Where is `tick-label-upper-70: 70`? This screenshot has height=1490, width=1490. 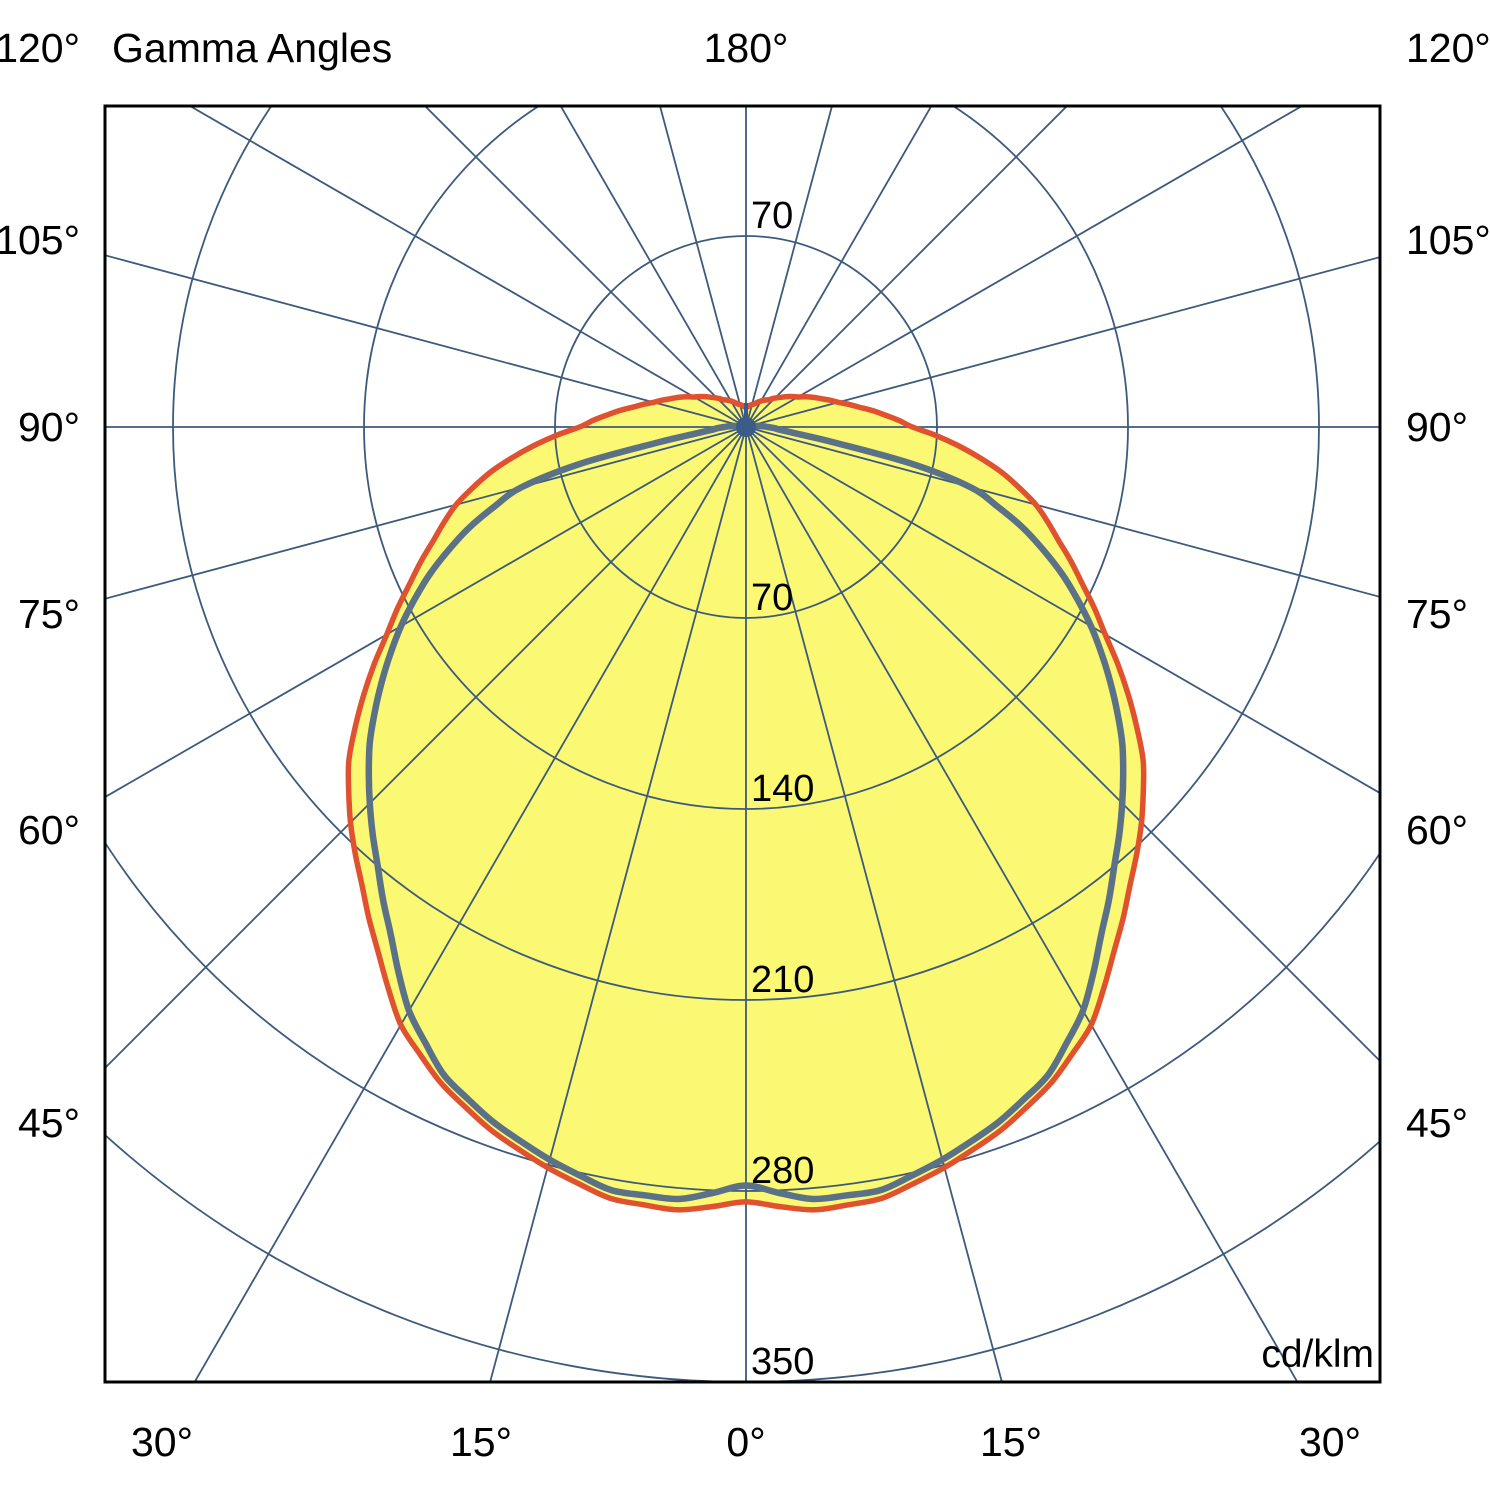 tick-label-upper-70: 70 is located at coordinates (772, 216).